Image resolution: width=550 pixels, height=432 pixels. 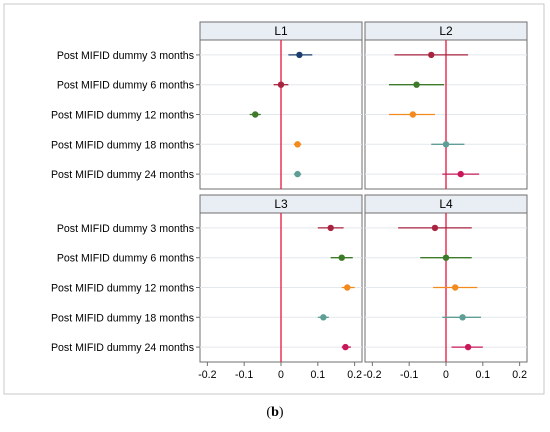 I want to click on figure-caption: (b), so click(x=275, y=412).